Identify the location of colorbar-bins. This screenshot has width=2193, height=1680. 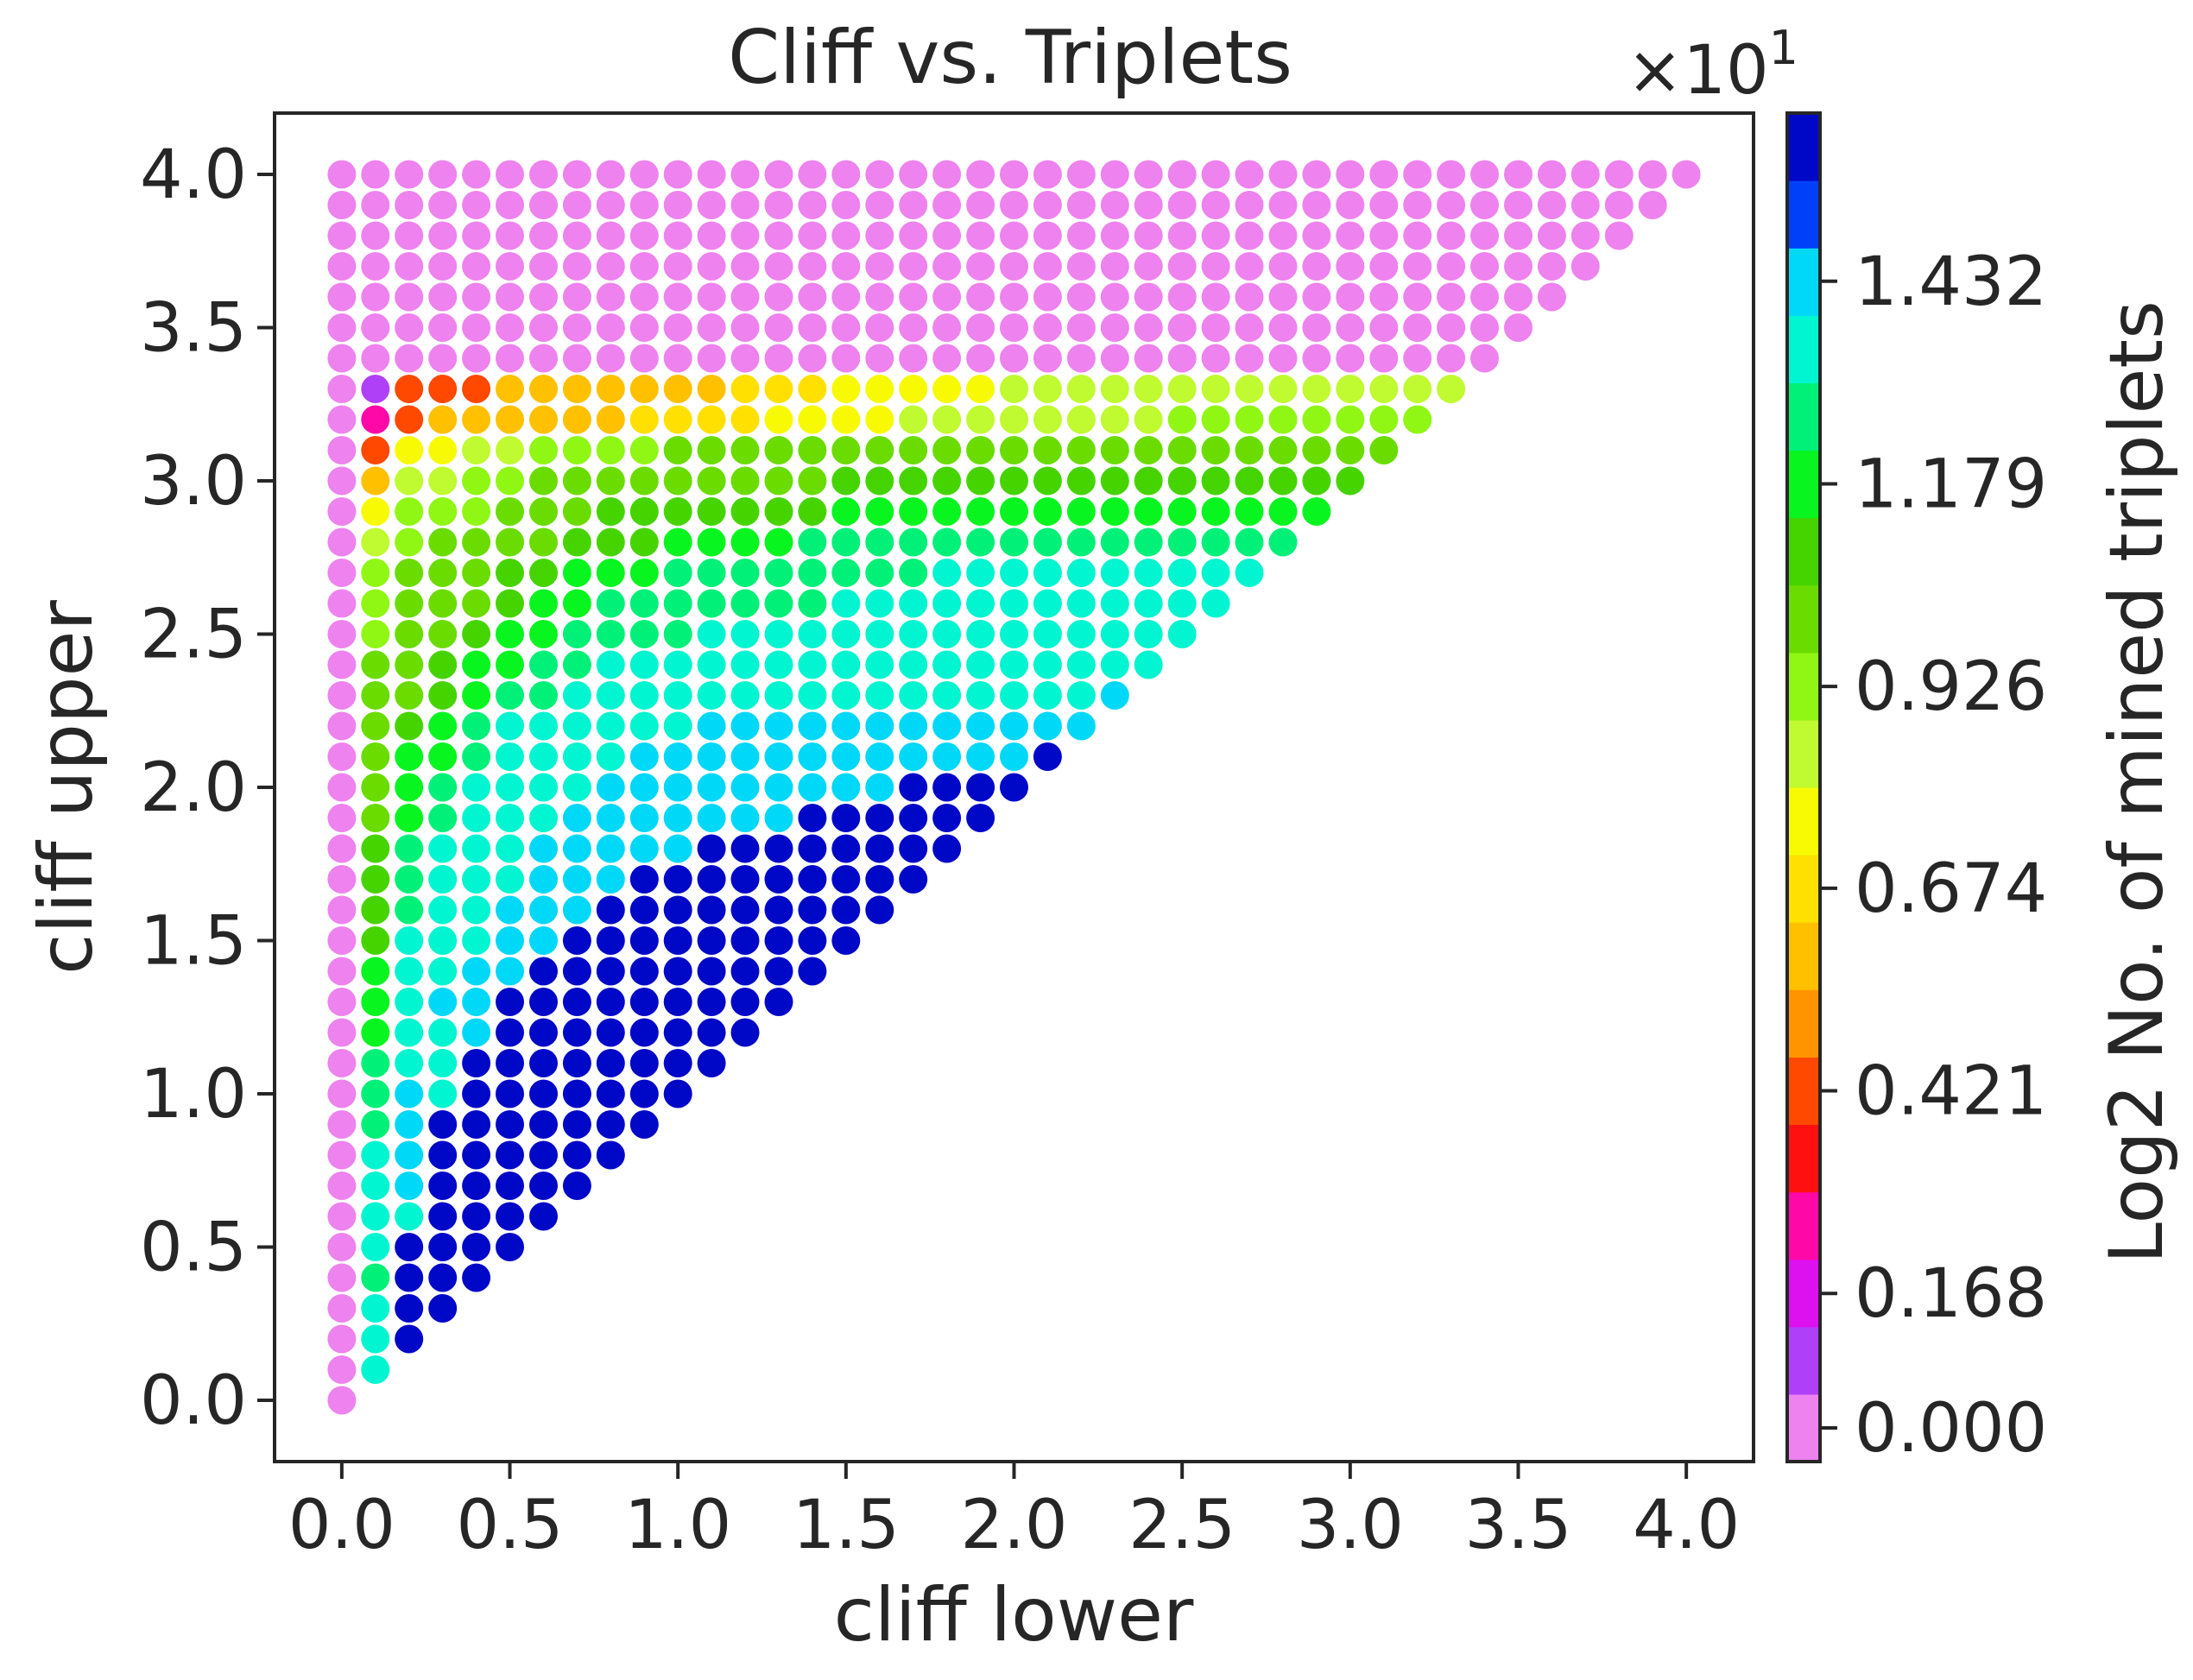
(1803, 788).